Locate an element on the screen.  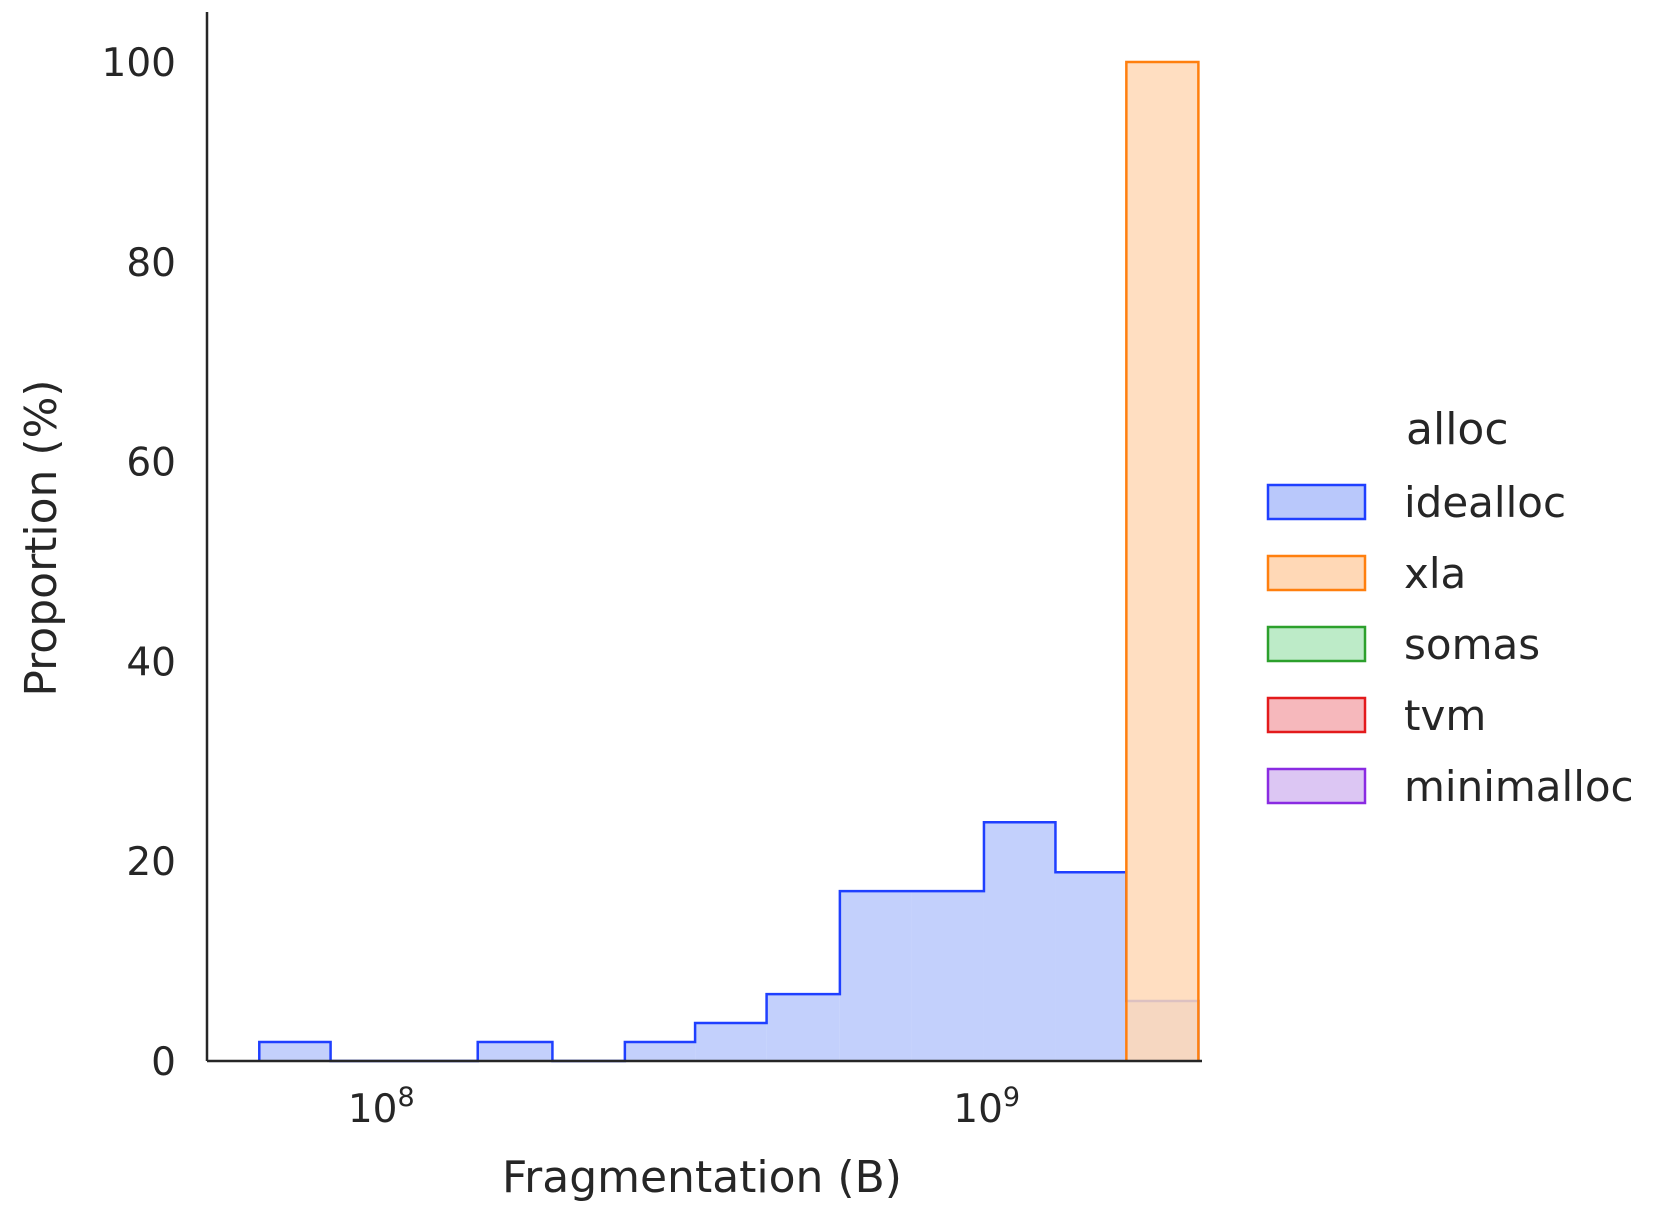
legend-entry-tvm: tvm is located at coordinates (1376, 715).